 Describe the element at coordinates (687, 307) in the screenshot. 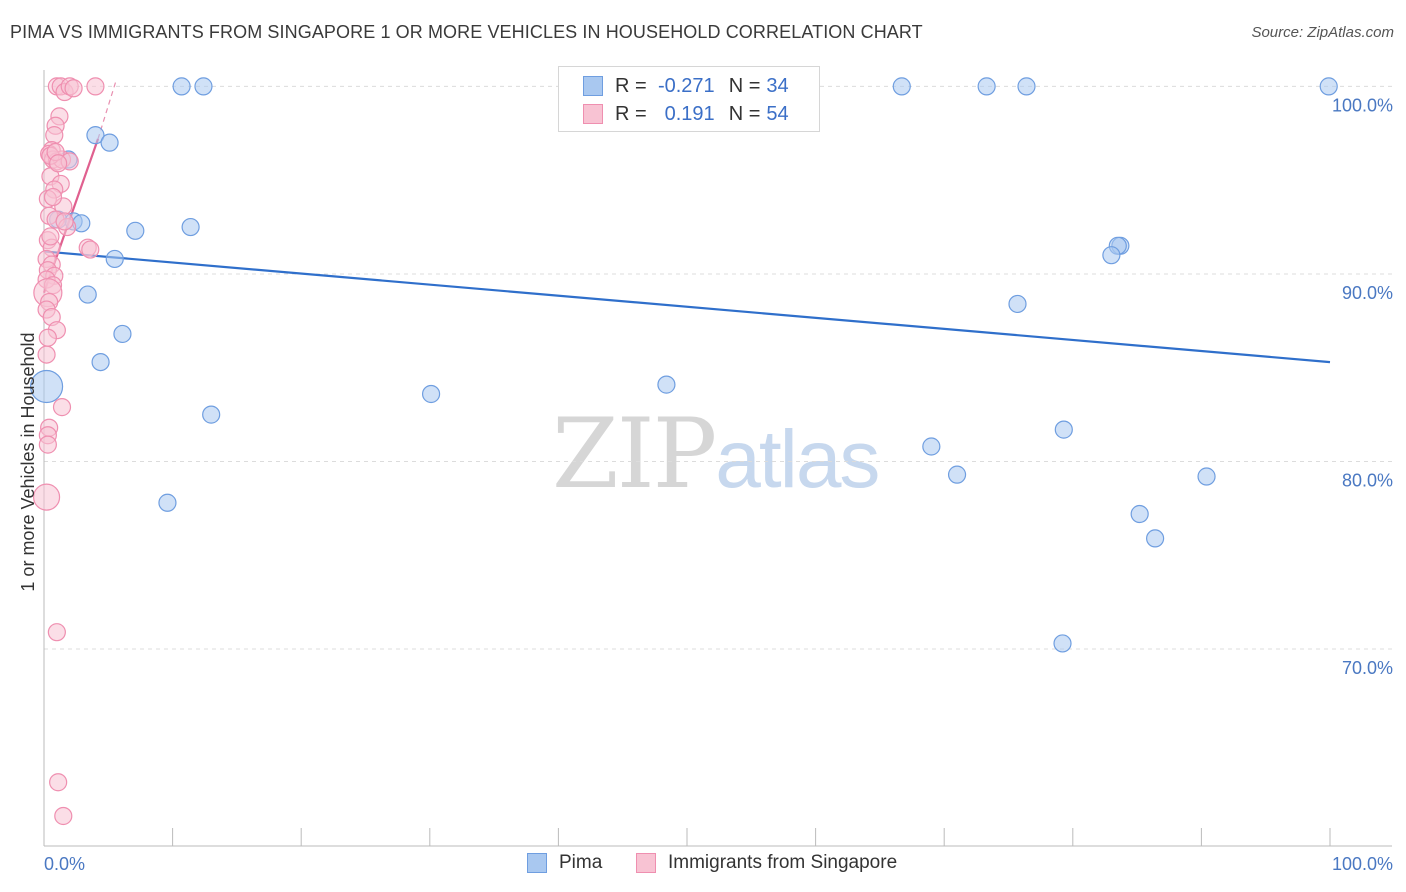

I see `pima-trend-line` at that location.